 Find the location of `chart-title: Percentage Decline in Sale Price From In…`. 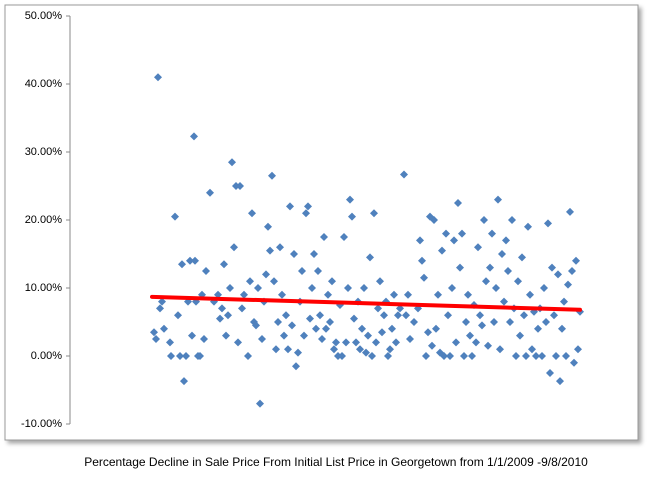

chart-title: Percentage Decline in Sale Price From In… is located at coordinates (336, 462).